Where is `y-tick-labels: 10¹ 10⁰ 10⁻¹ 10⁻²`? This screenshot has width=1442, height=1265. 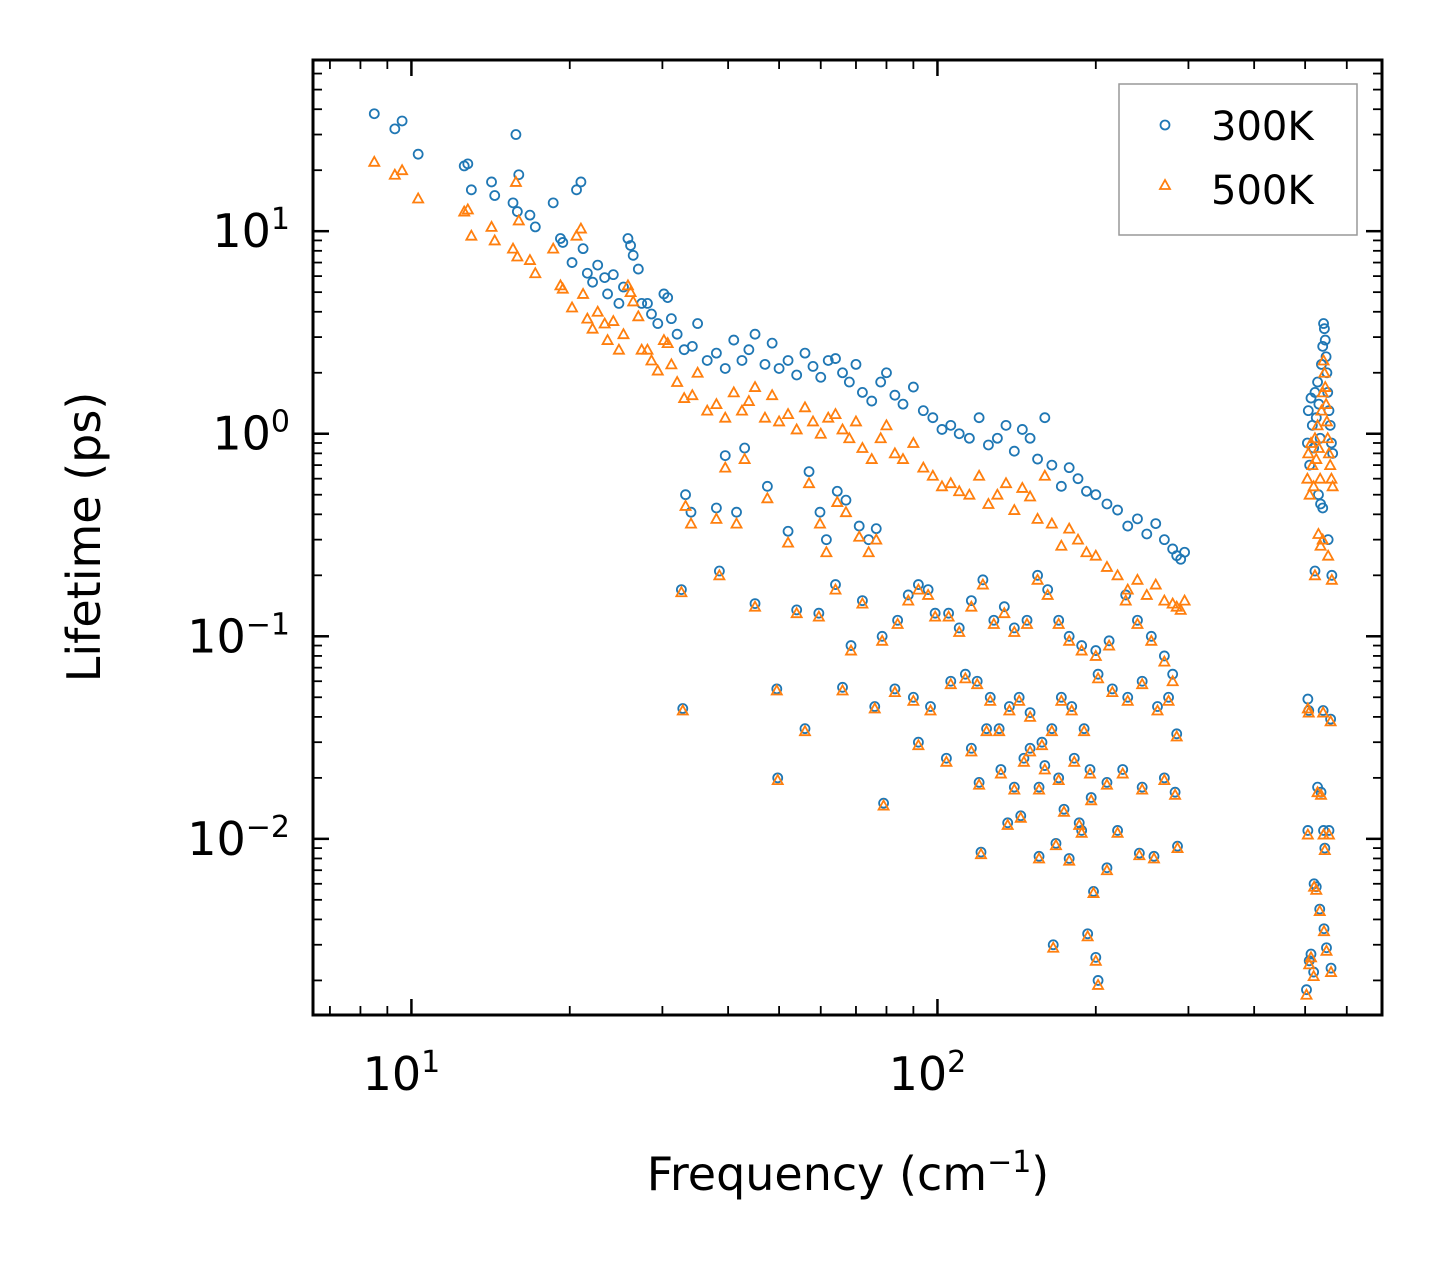
y-tick-labels: 10¹ 10⁰ 10⁻¹ 10⁻² is located at coordinates (238, 534).